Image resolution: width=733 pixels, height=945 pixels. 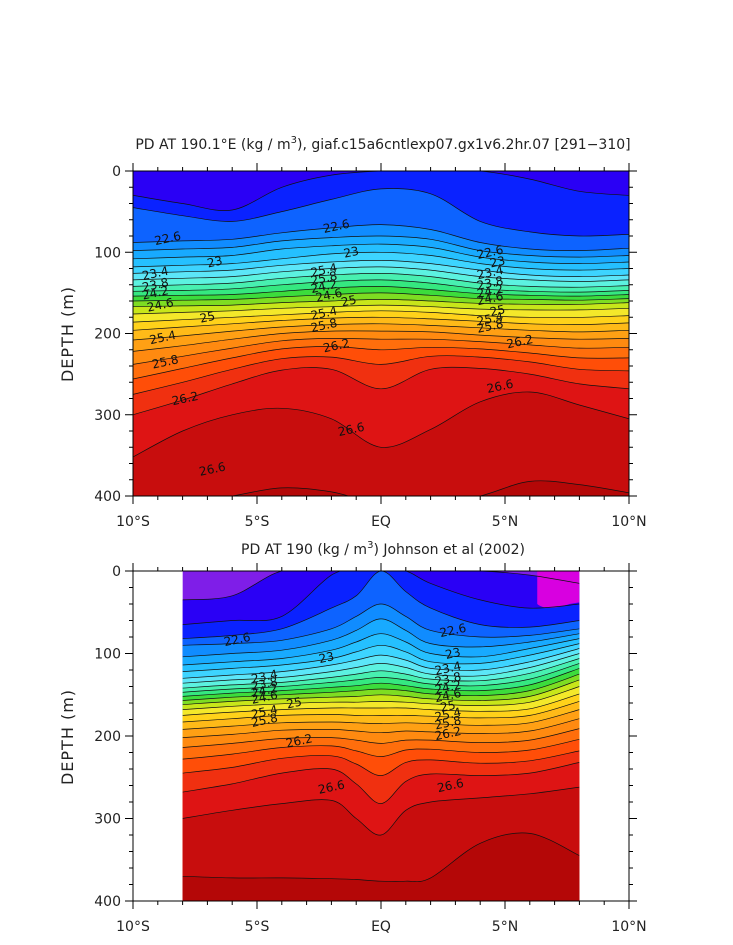 I want to click on x-tick-label: 10°N, so click(x=628, y=927).